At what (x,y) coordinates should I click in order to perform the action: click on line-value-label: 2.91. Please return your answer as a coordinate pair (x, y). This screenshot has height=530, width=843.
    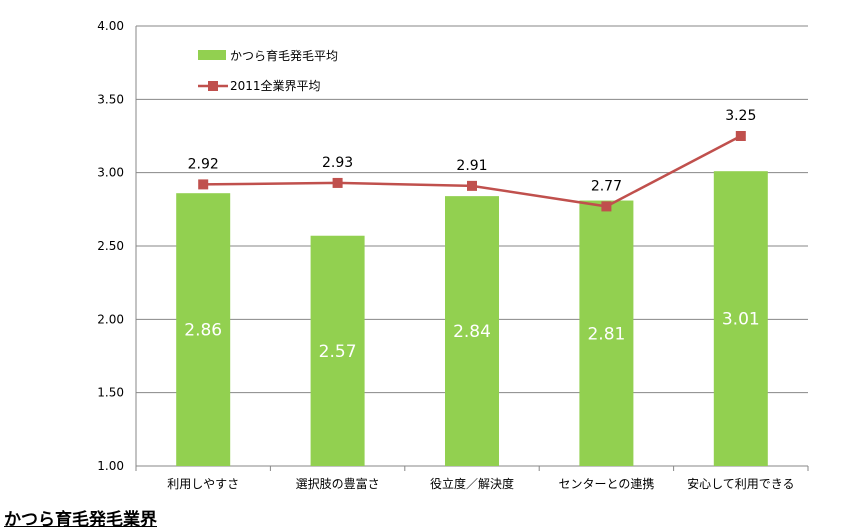
    Looking at the image, I should click on (471, 166).